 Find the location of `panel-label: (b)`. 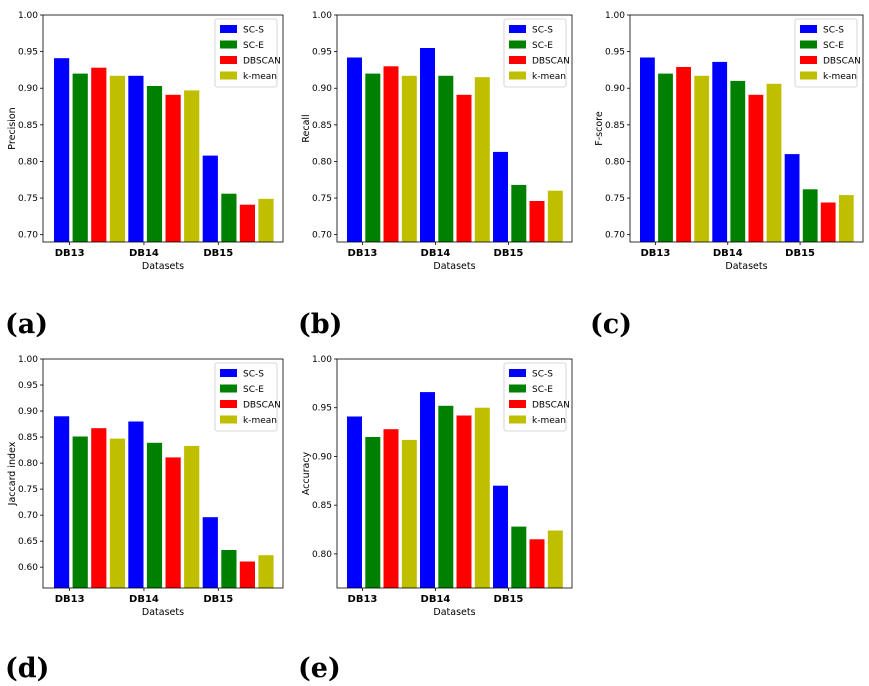

panel-label: (b) is located at coordinates (320, 324).